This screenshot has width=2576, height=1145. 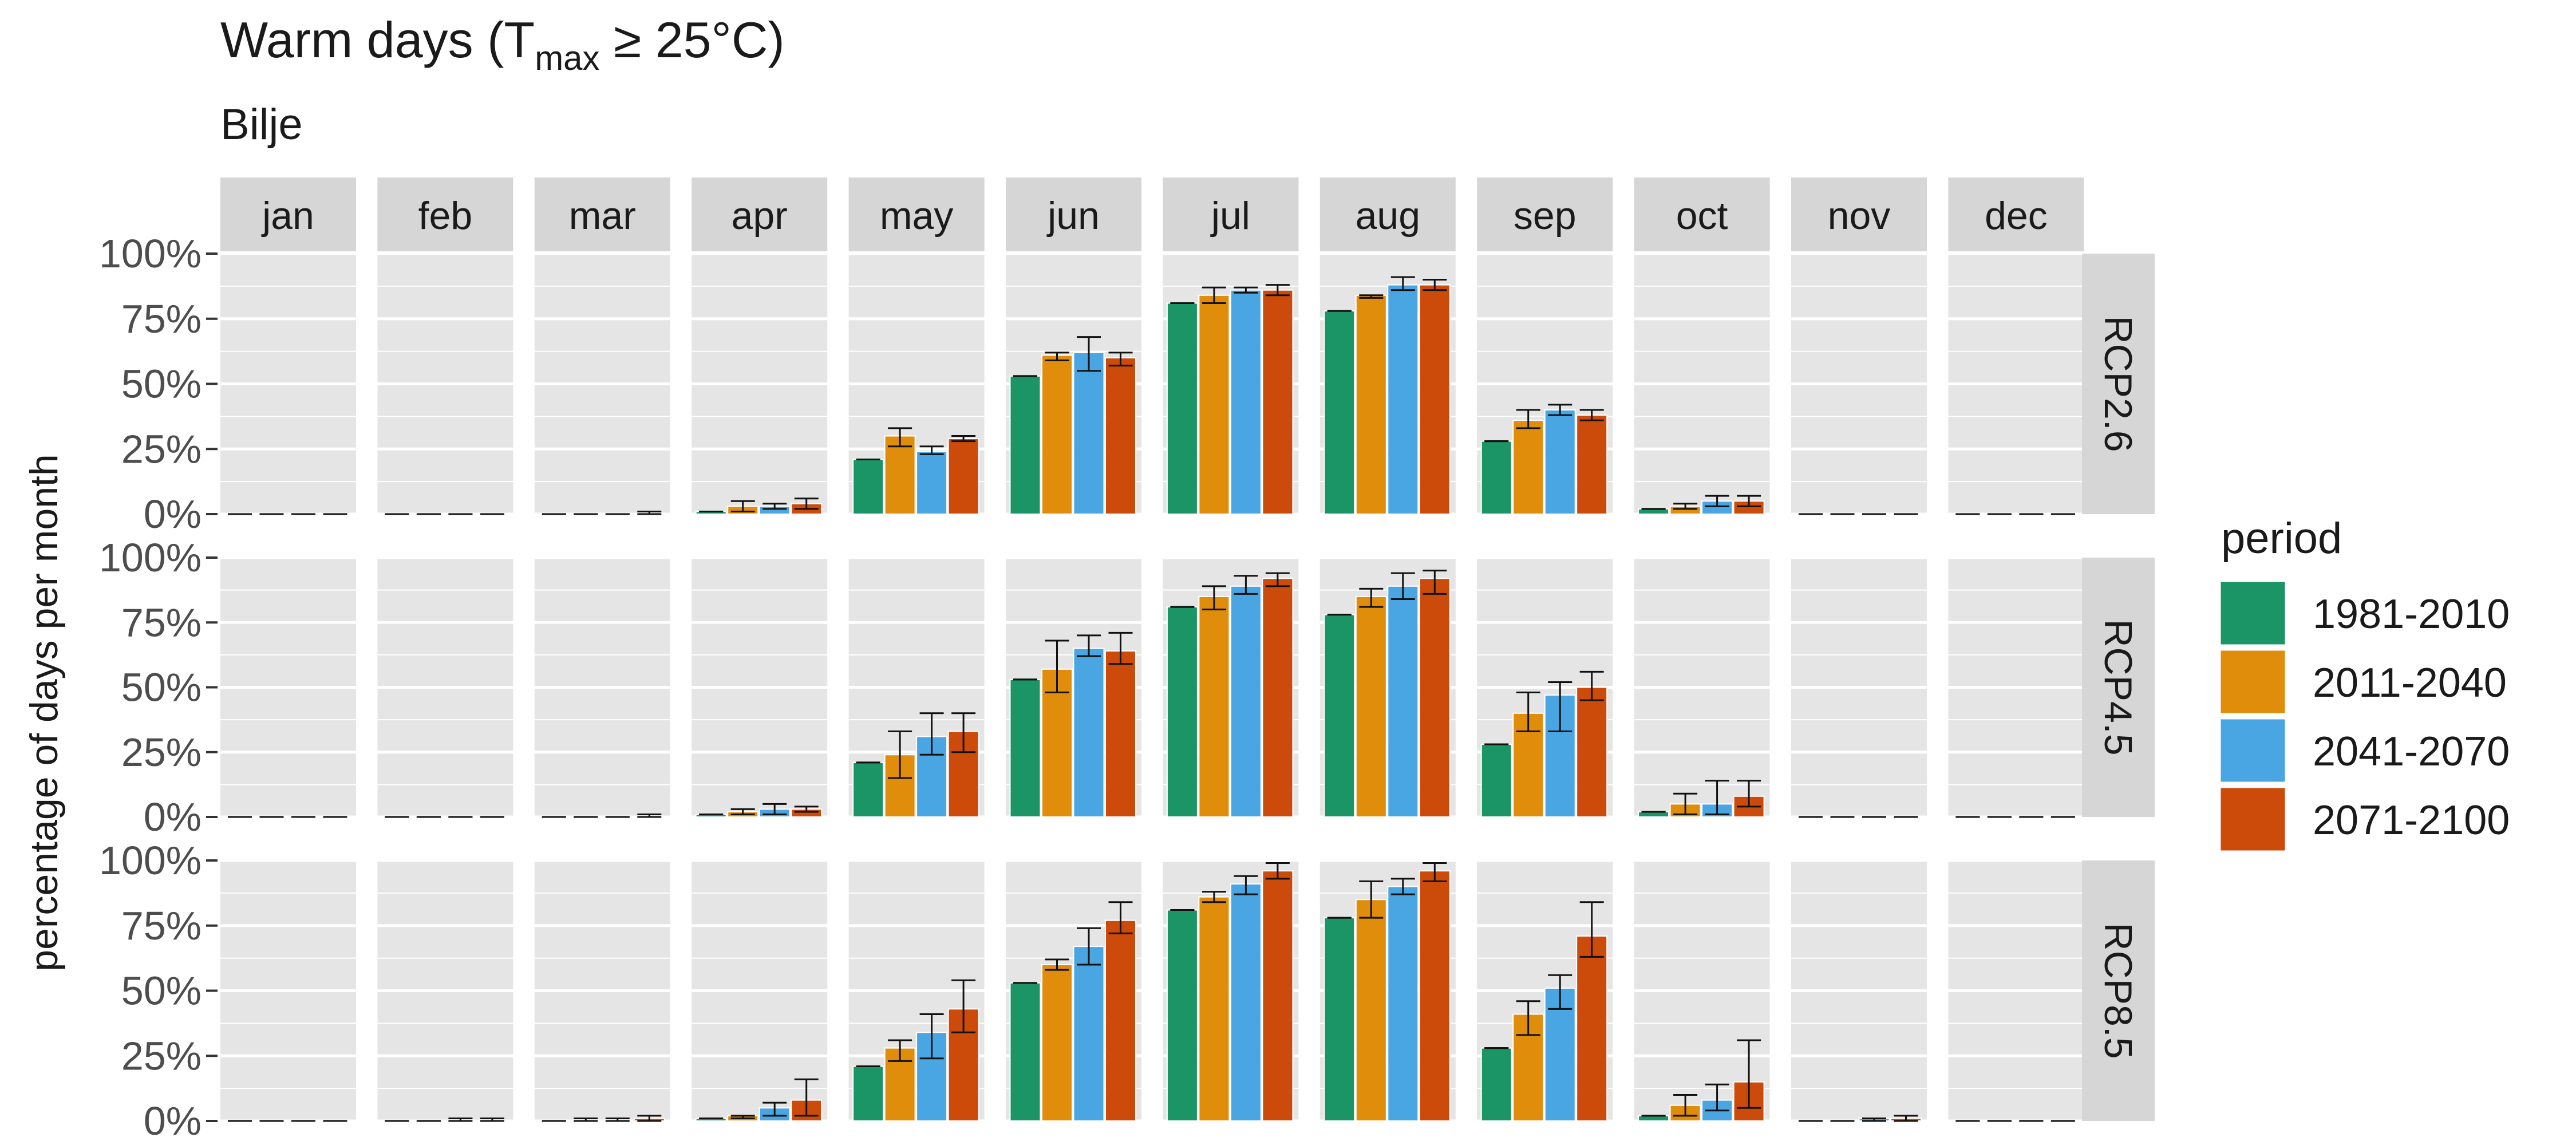 I want to click on month-strip-label: jul, so click(x=1230, y=216).